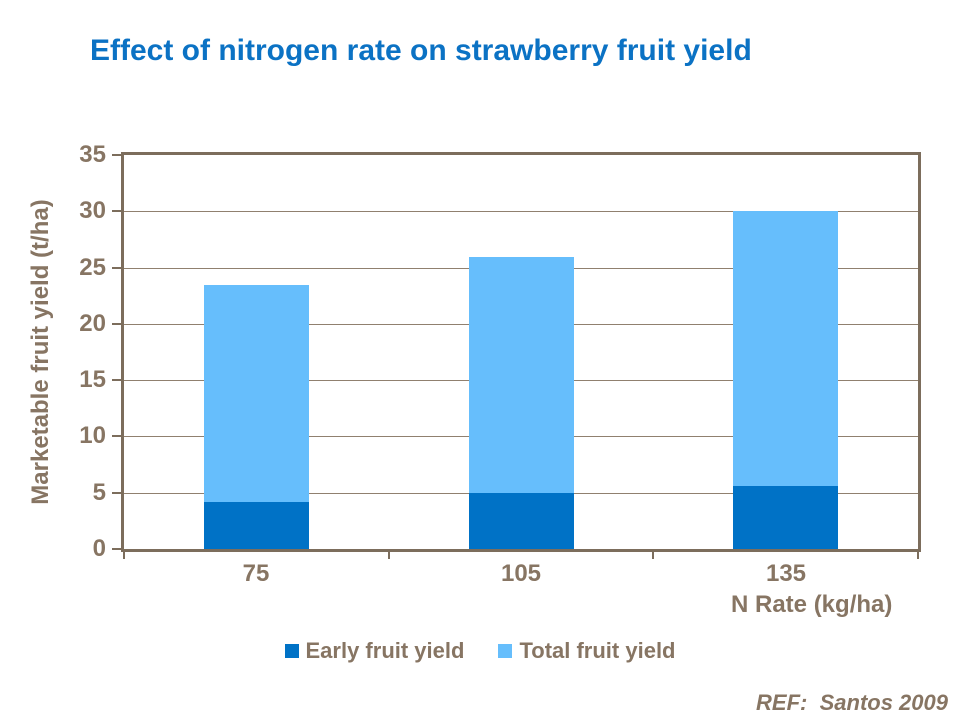  What do you see at coordinates (812, 604) in the screenshot?
I see `x-axis-title: N Rate (kg/ha)` at bounding box center [812, 604].